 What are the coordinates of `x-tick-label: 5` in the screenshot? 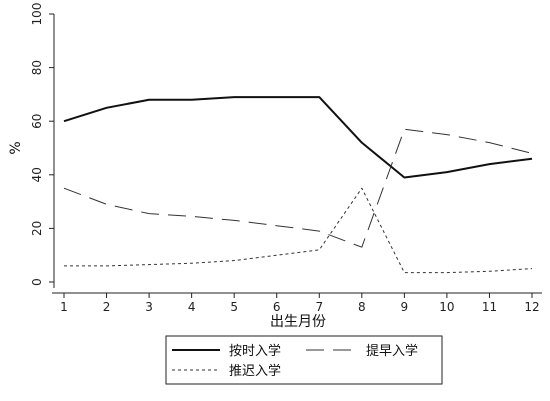 It's located at (234, 307).